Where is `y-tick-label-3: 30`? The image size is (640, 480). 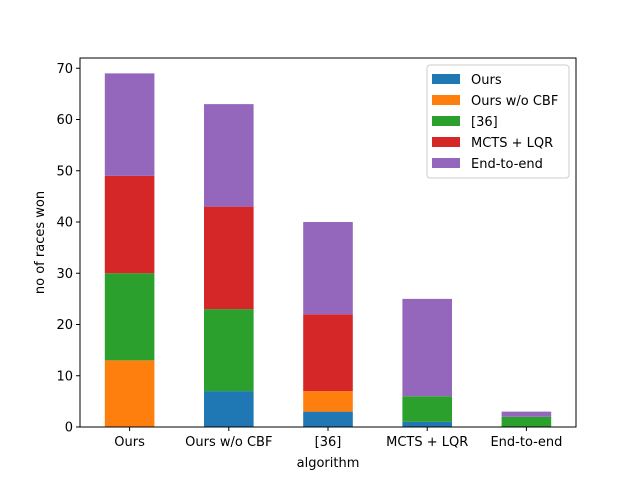
y-tick-label-3: 30 is located at coordinates (64, 274).